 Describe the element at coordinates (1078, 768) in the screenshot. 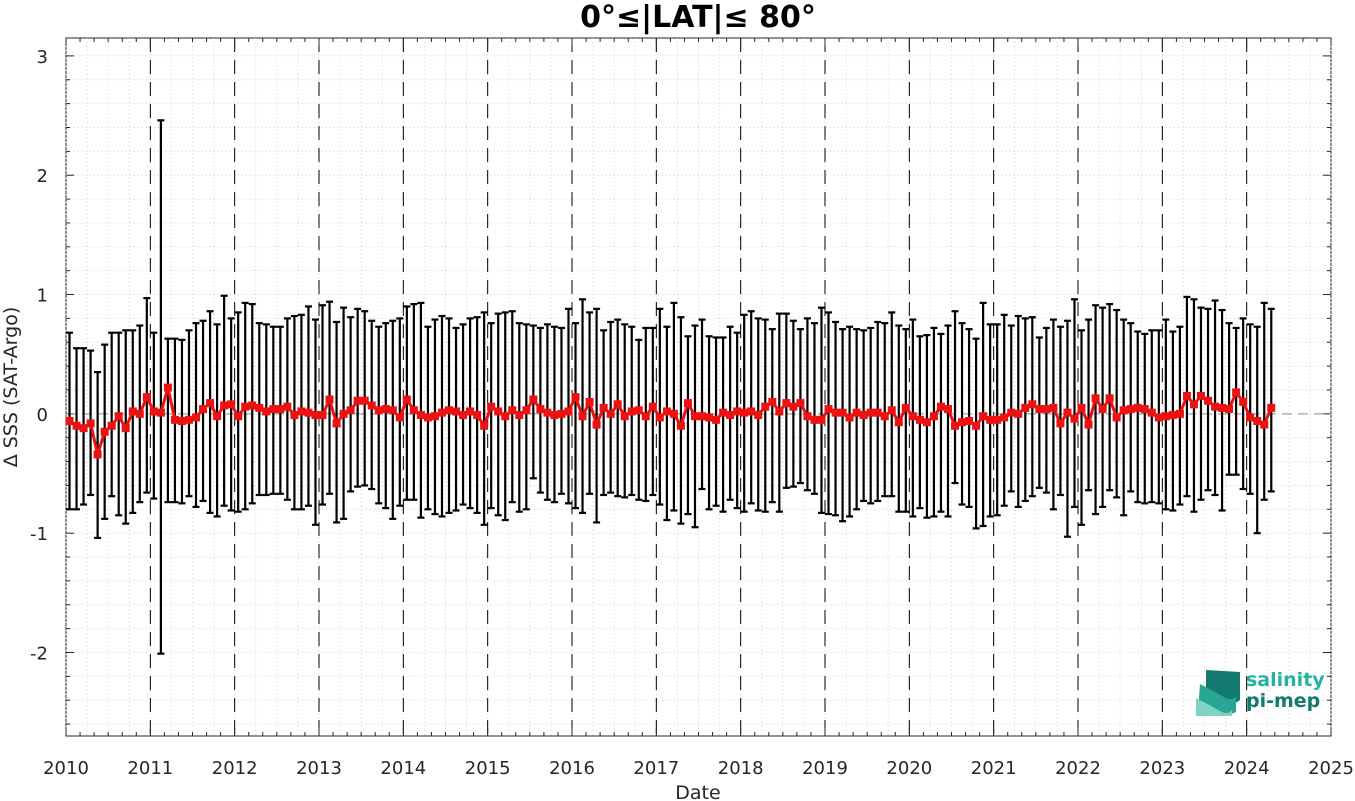

I see `x-tick-label: 2022` at that location.